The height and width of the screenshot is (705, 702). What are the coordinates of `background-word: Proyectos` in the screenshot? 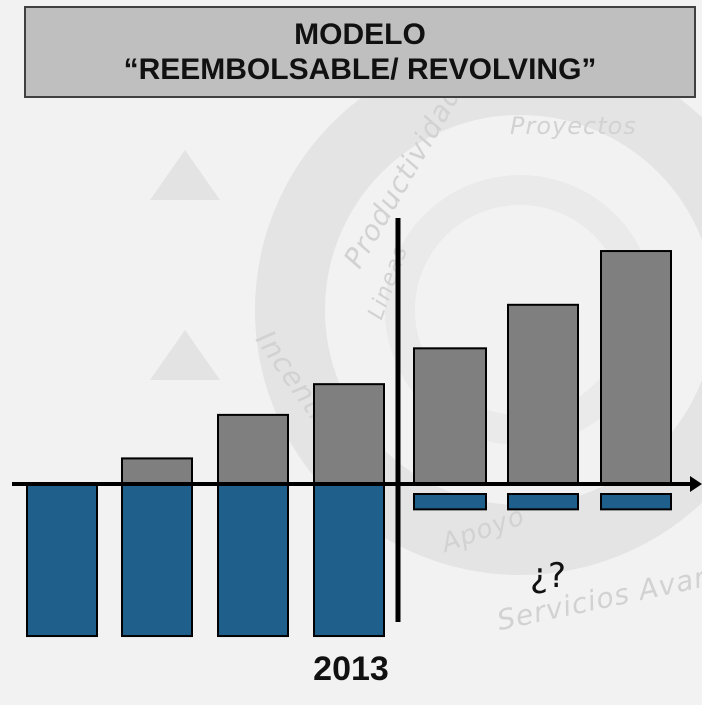 It's located at (573, 126).